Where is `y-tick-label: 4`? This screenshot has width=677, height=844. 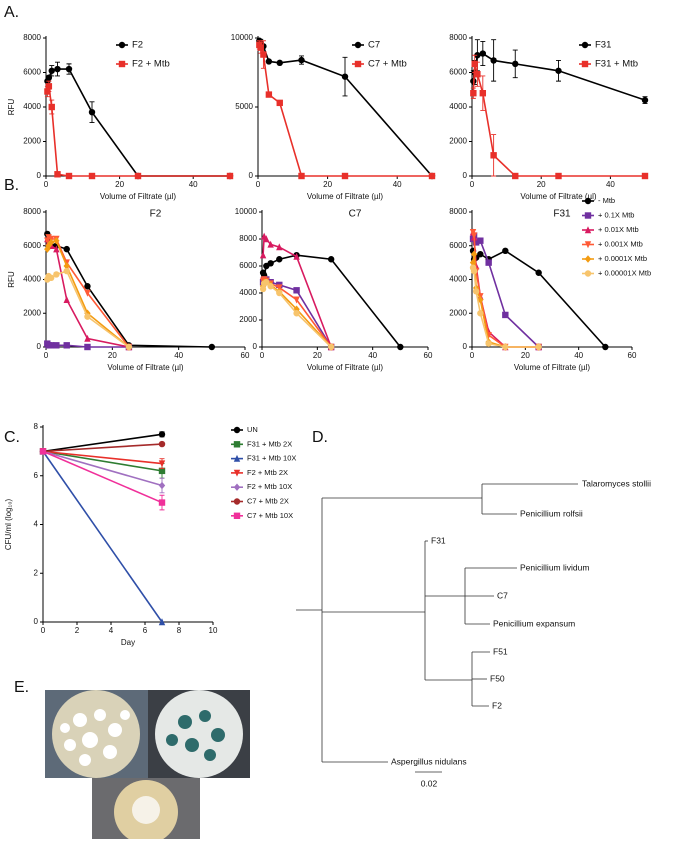 y-tick-label: 4 is located at coordinates (36, 524).